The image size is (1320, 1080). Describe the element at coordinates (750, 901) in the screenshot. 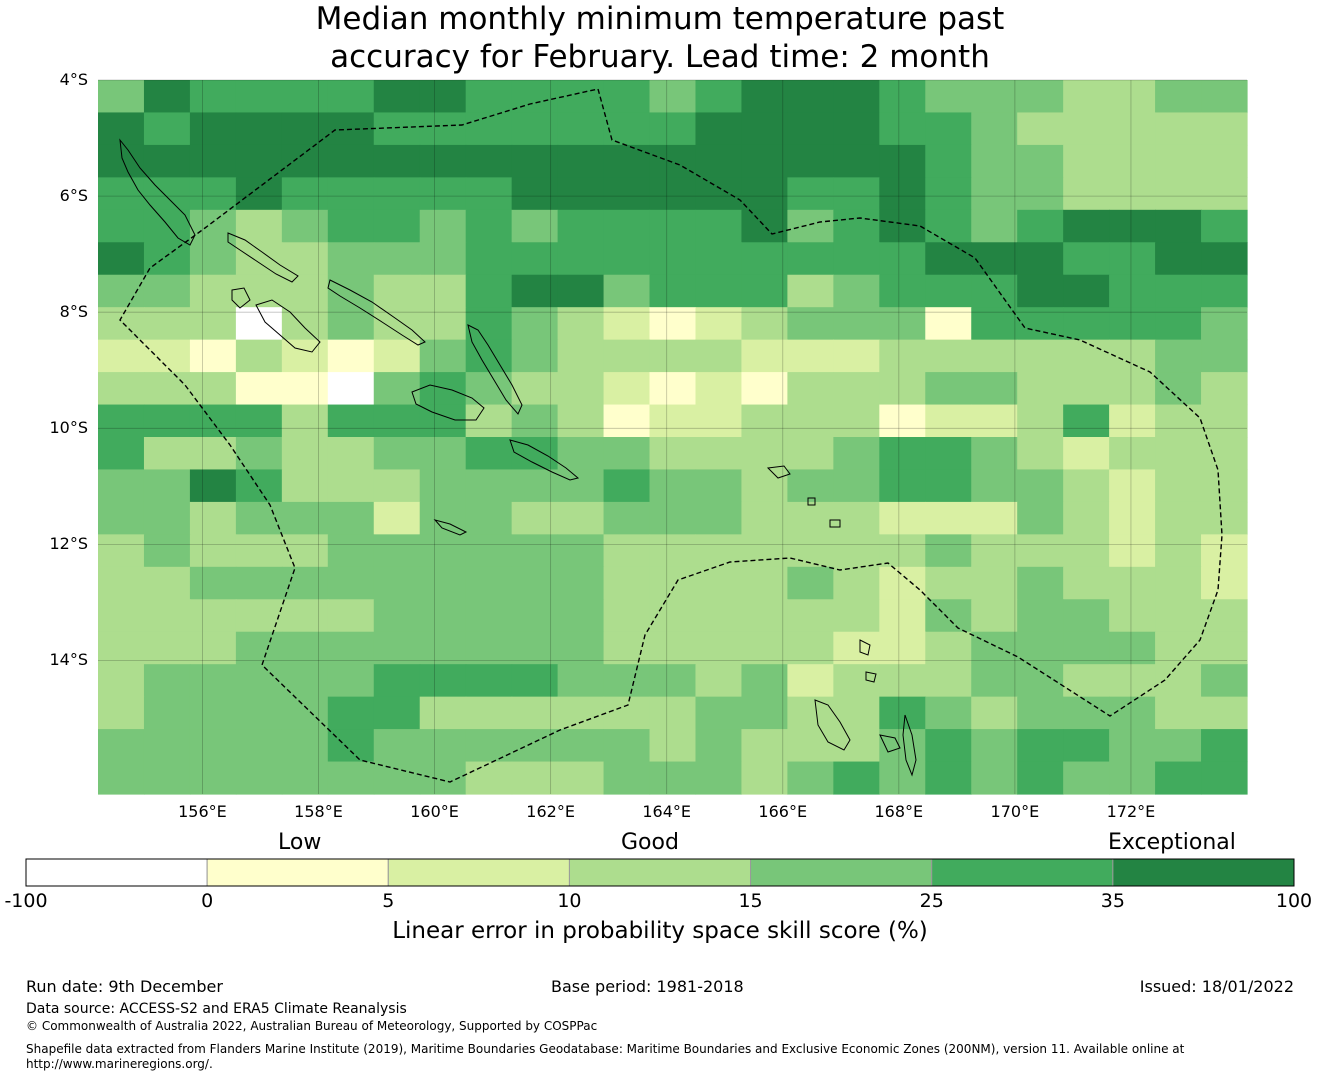

I see `colorbar-tick-label: 15` at that location.